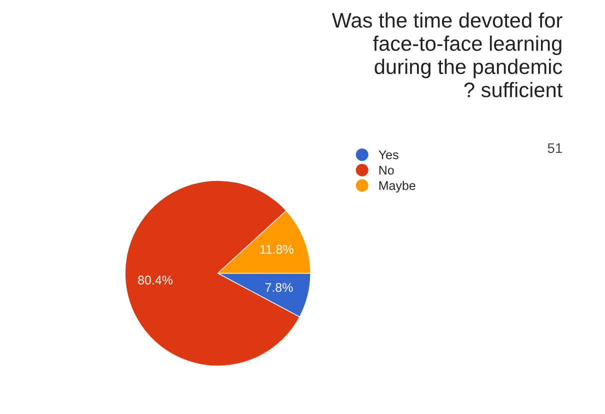  I want to click on legend-label: No, so click(386, 170).